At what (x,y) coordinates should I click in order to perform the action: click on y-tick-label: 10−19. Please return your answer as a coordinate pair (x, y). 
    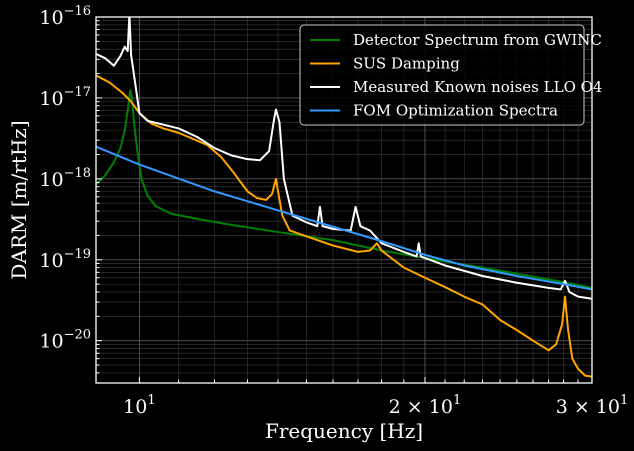
    Looking at the image, I should click on (65, 259).